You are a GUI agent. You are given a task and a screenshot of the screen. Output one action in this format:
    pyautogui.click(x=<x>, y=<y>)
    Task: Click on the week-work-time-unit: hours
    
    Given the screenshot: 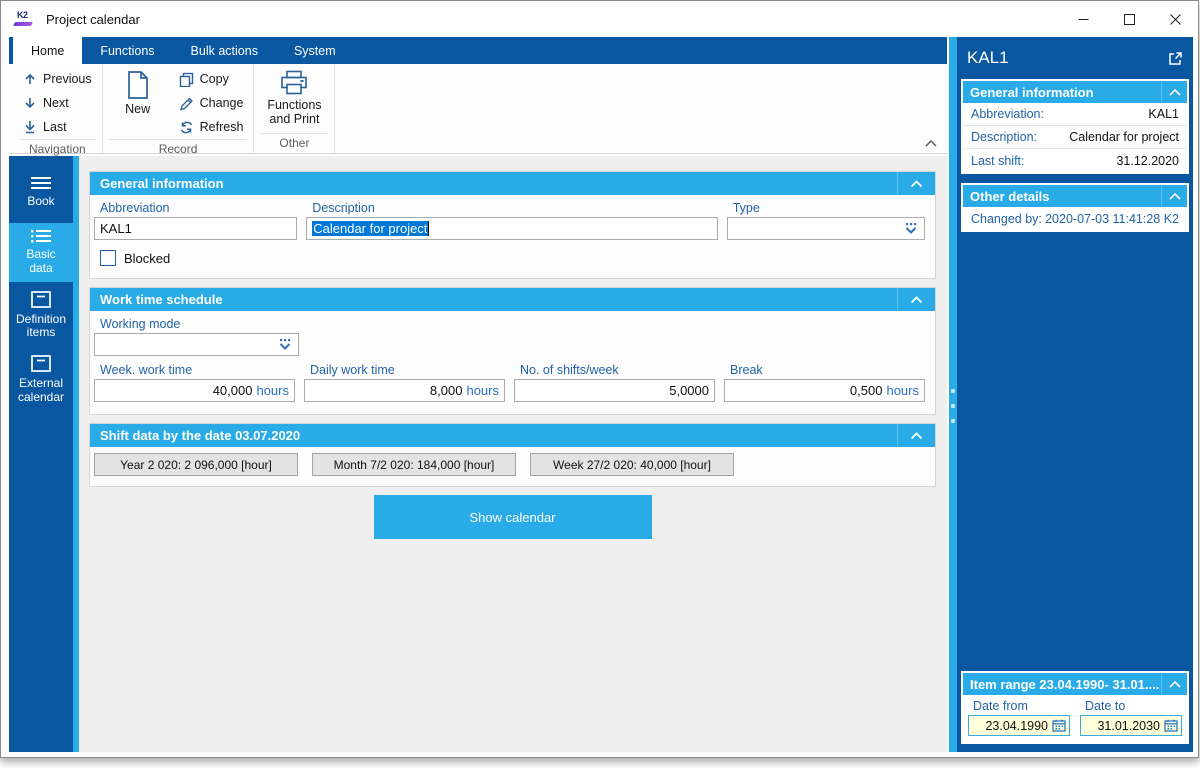 What is the action you would take?
    pyautogui.click(x=272, y=390)
    